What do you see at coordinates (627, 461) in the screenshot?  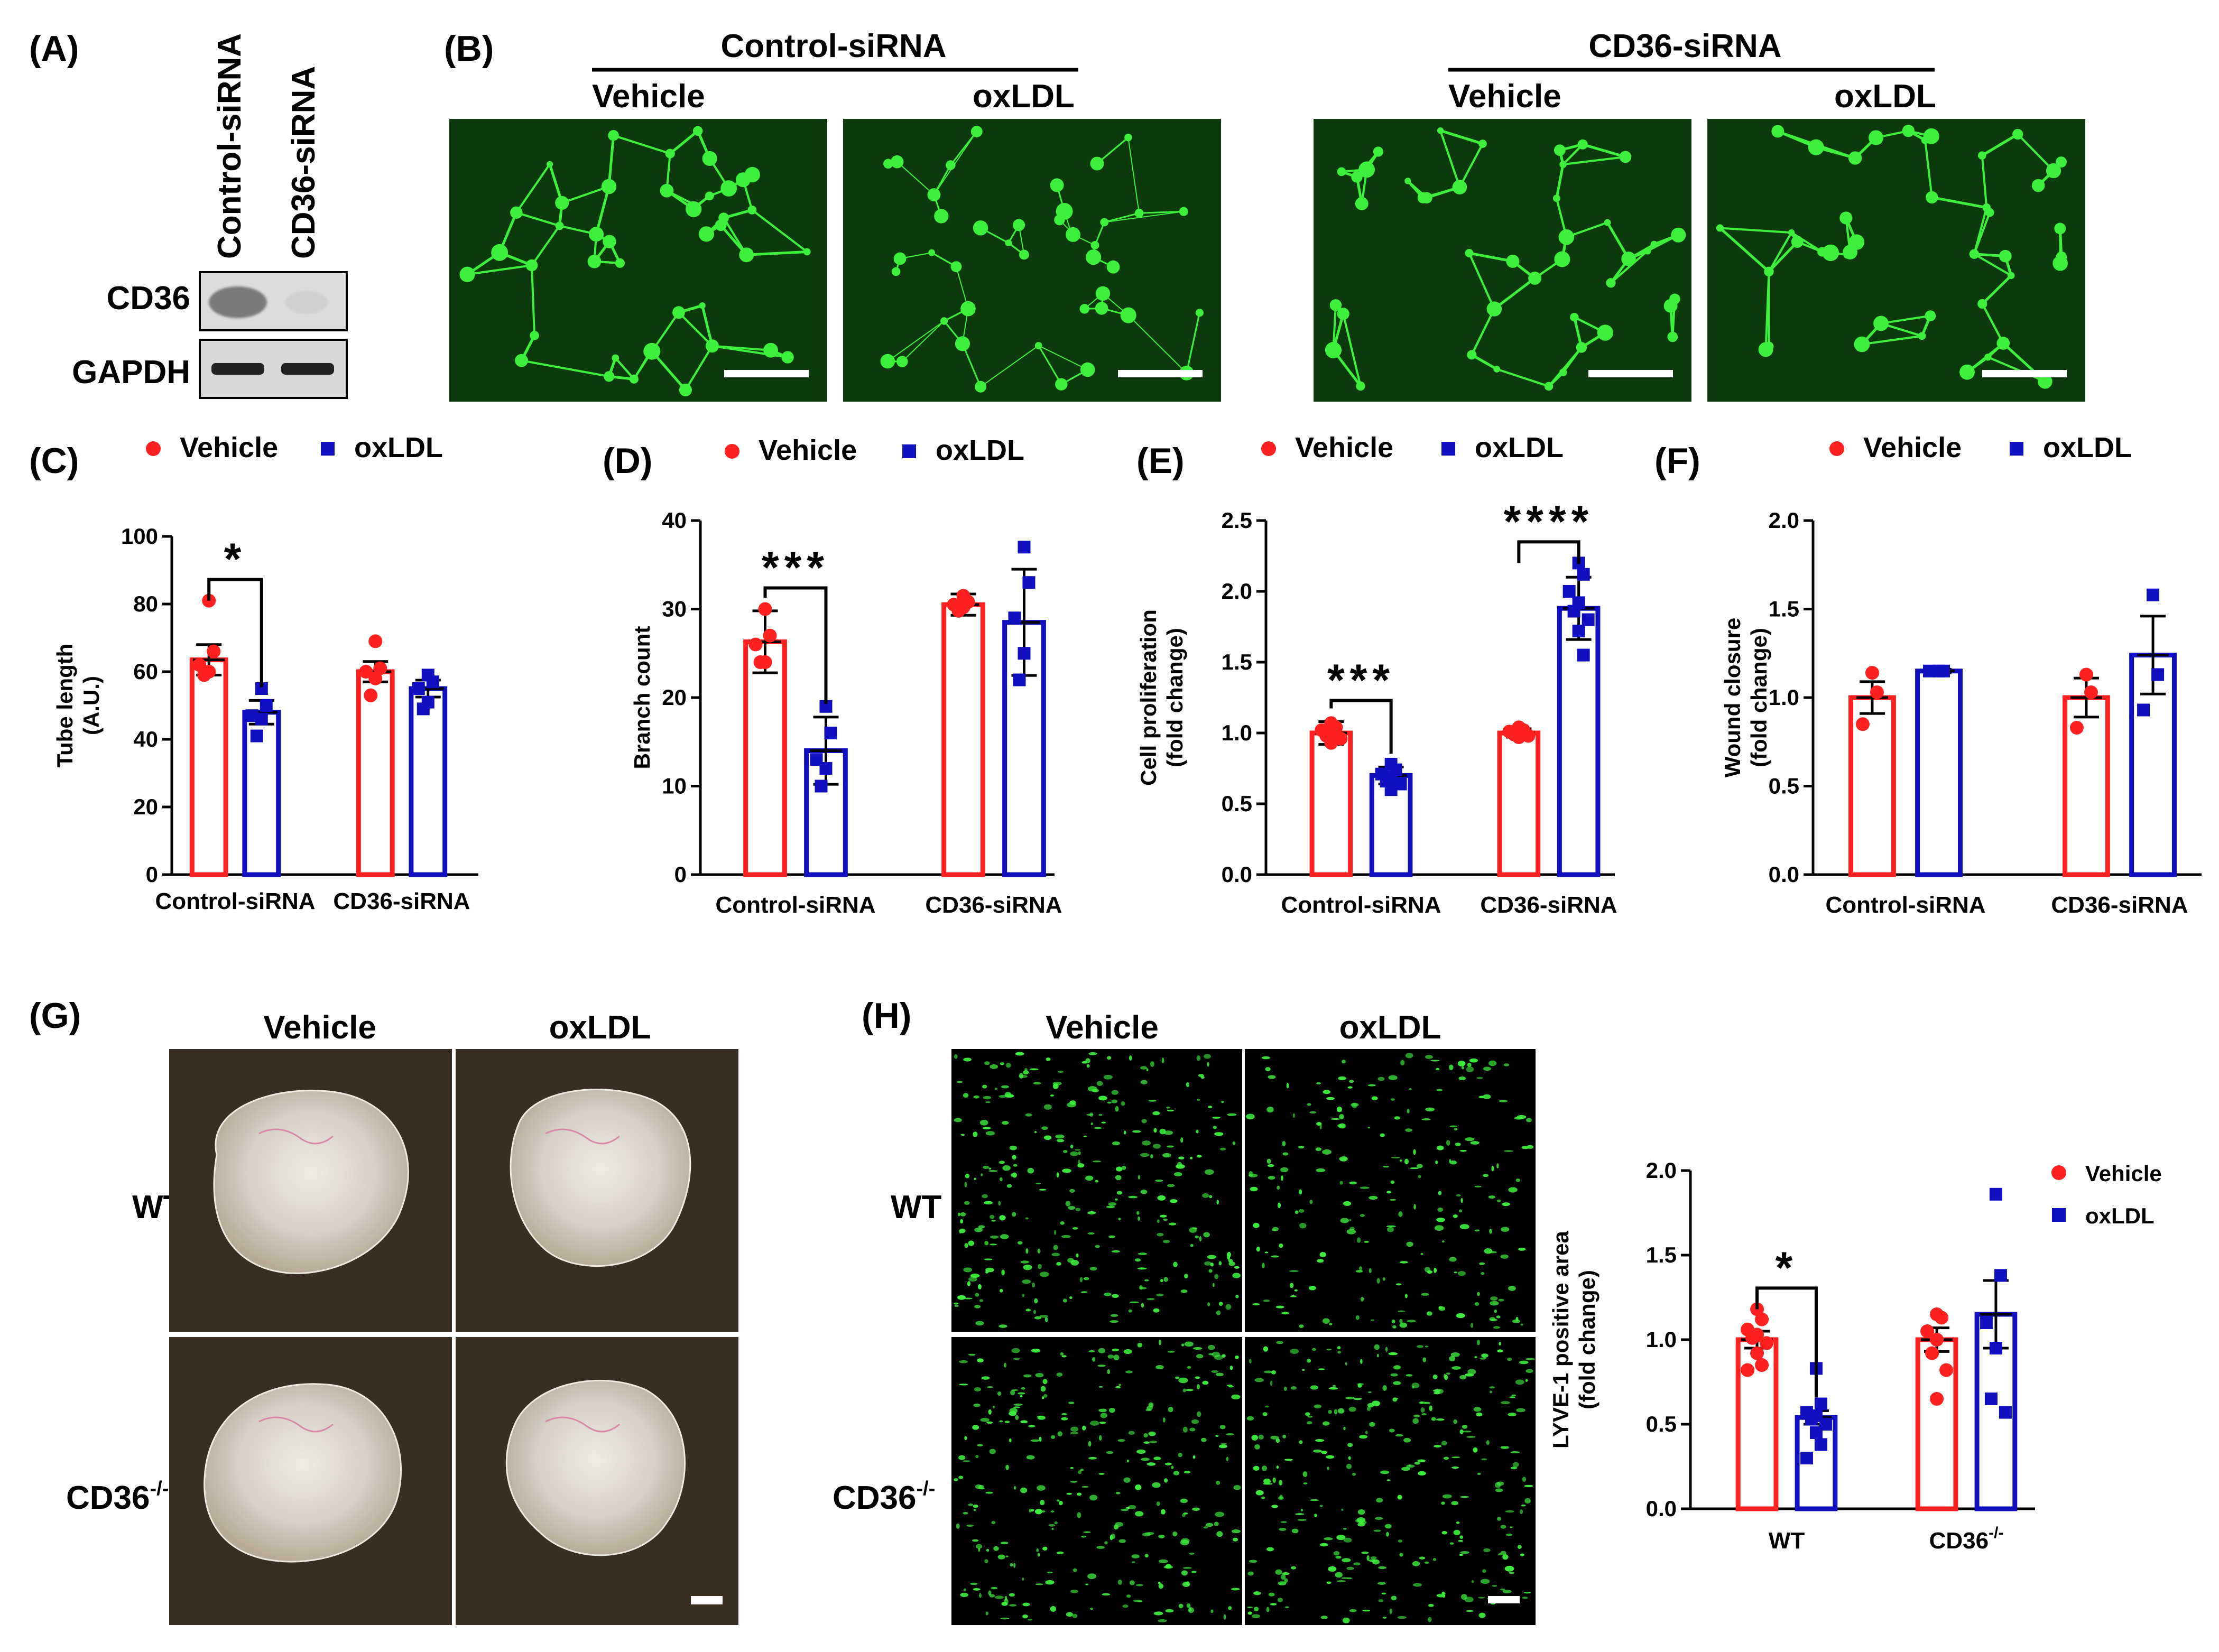 I see `chart-panel-label: (D)` at bounding box center [627, 461].